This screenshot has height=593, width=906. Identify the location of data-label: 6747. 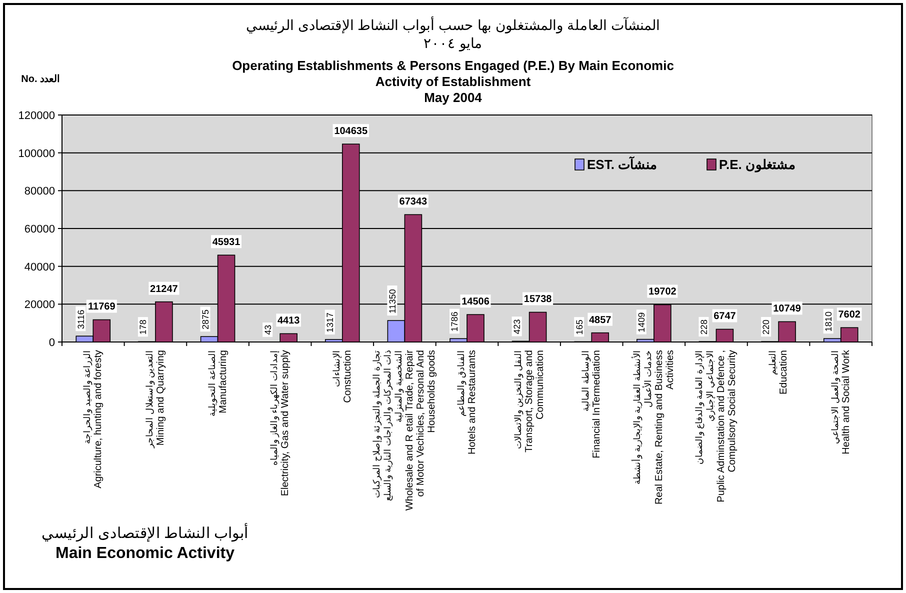
(725, 316).